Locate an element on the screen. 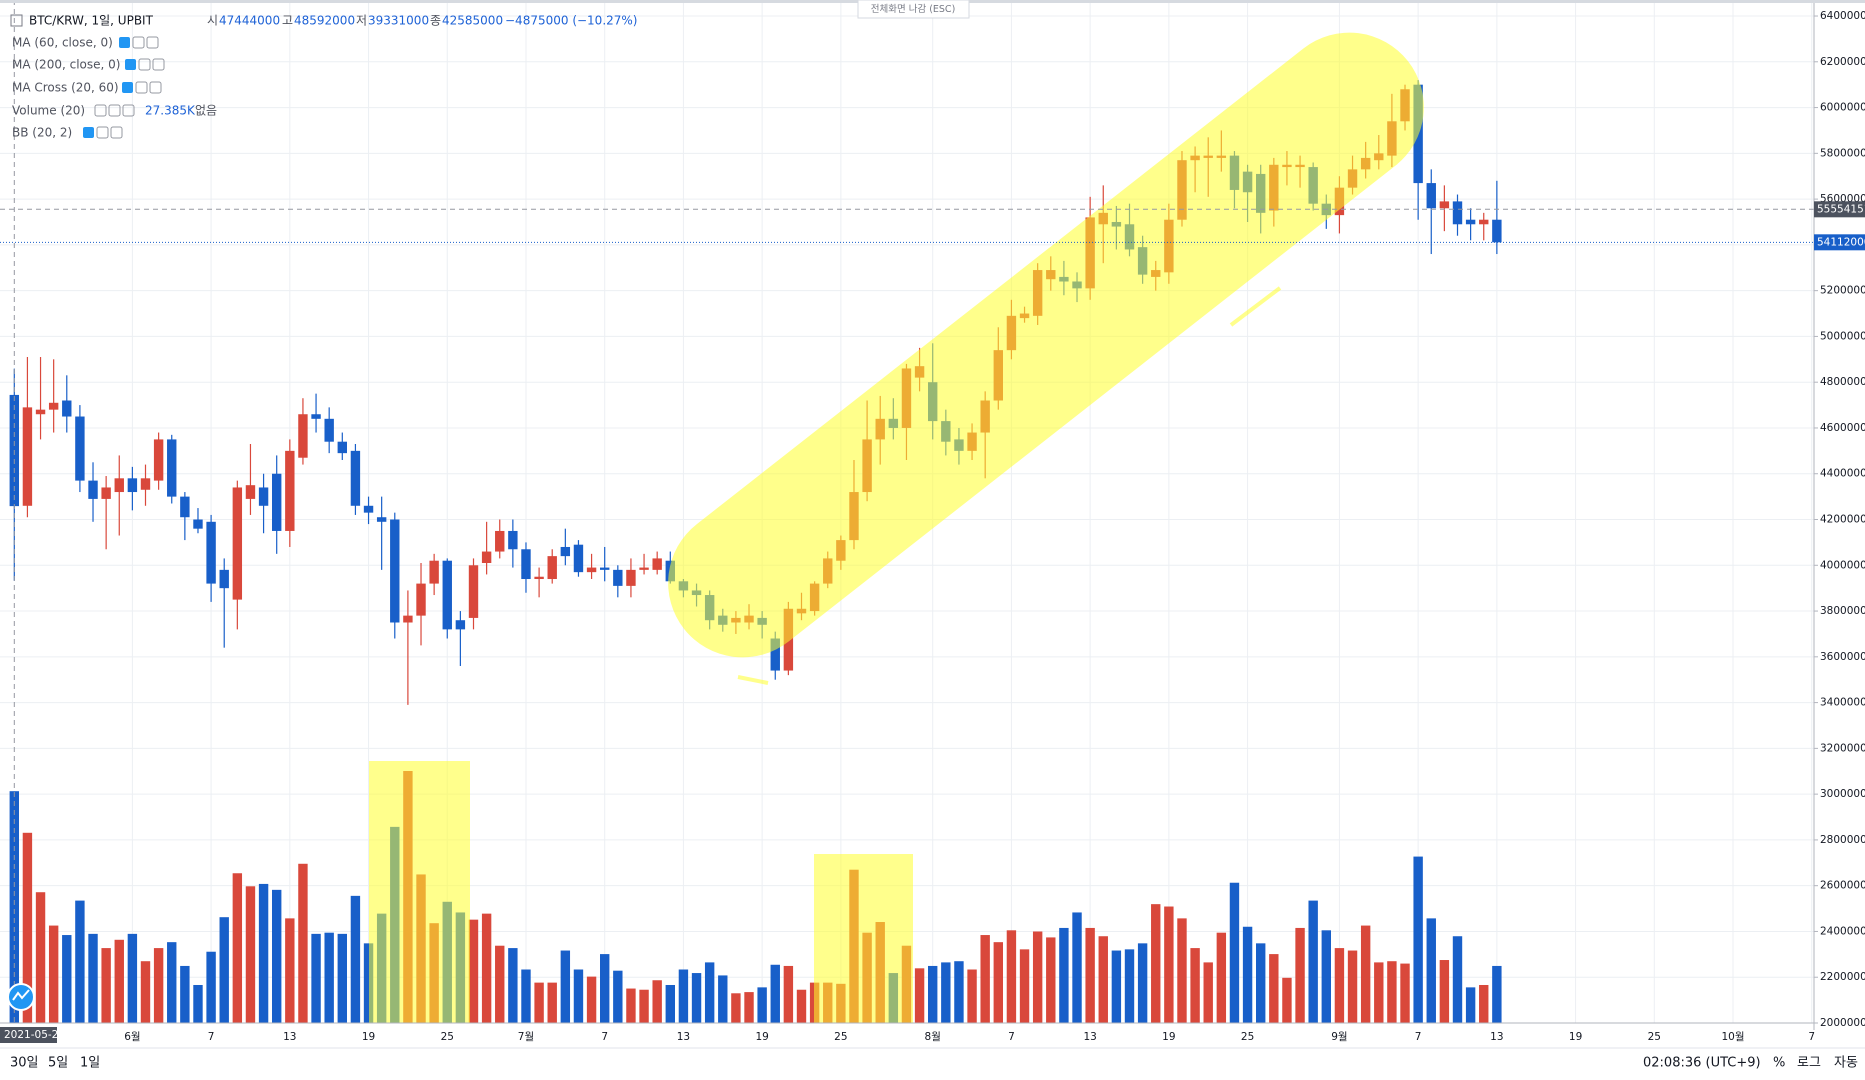  indicator-label: BB (20, 2) is located at coordinates (42, 133).